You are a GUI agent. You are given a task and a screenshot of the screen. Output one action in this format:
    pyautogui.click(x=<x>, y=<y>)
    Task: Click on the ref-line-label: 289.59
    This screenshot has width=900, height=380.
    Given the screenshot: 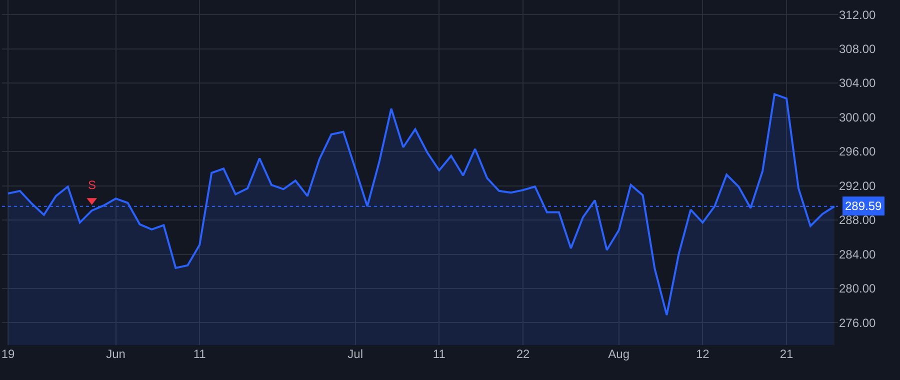 What is the action you would take?
    pyautogui.click(x=863, y=206)
    